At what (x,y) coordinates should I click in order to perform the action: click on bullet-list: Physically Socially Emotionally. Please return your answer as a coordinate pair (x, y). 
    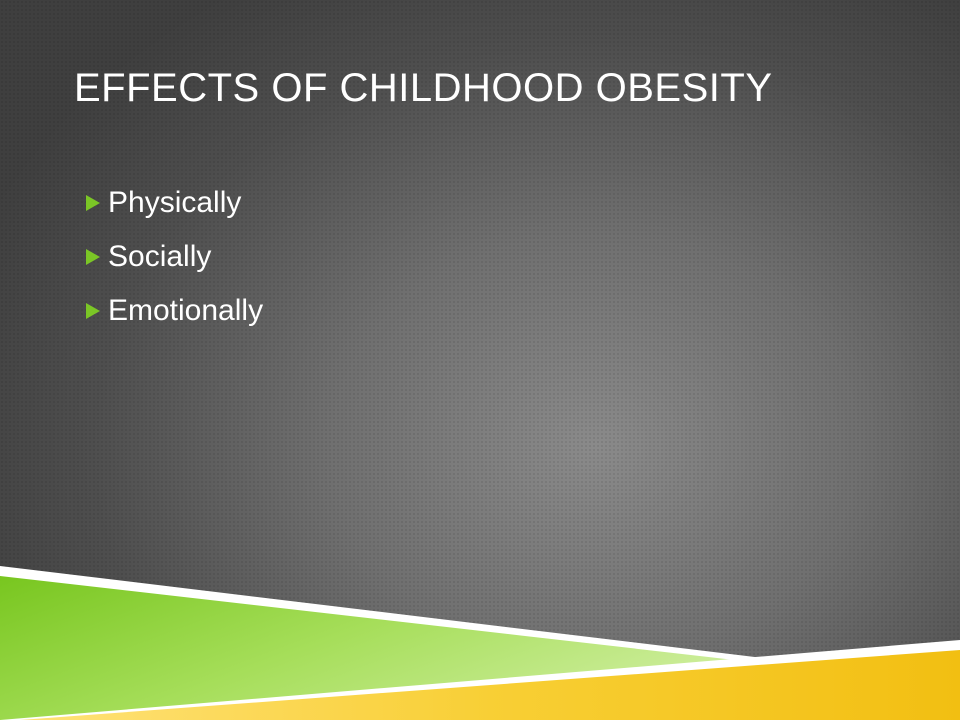
    Looking at the image, I should click on (174, 257).